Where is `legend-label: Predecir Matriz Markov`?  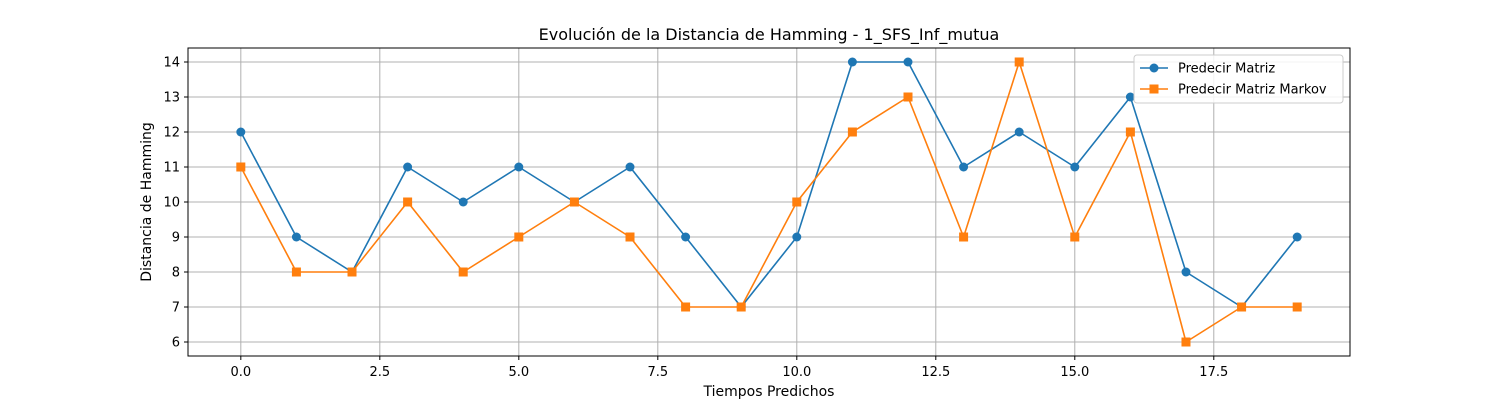 legend-label: Predecir Matriz Markov is located at coordinates (1252, 90).